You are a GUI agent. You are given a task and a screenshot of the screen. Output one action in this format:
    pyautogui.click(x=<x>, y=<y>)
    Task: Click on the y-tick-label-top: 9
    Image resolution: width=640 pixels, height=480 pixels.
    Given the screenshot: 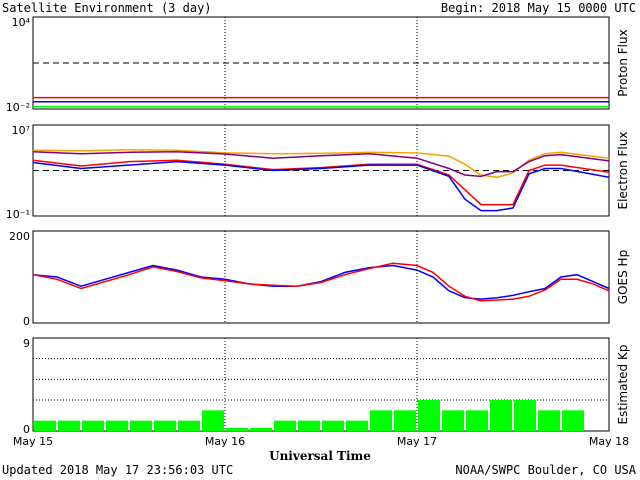 What is the action you would take?
    pyautogui.click(x=26, y=343)
    